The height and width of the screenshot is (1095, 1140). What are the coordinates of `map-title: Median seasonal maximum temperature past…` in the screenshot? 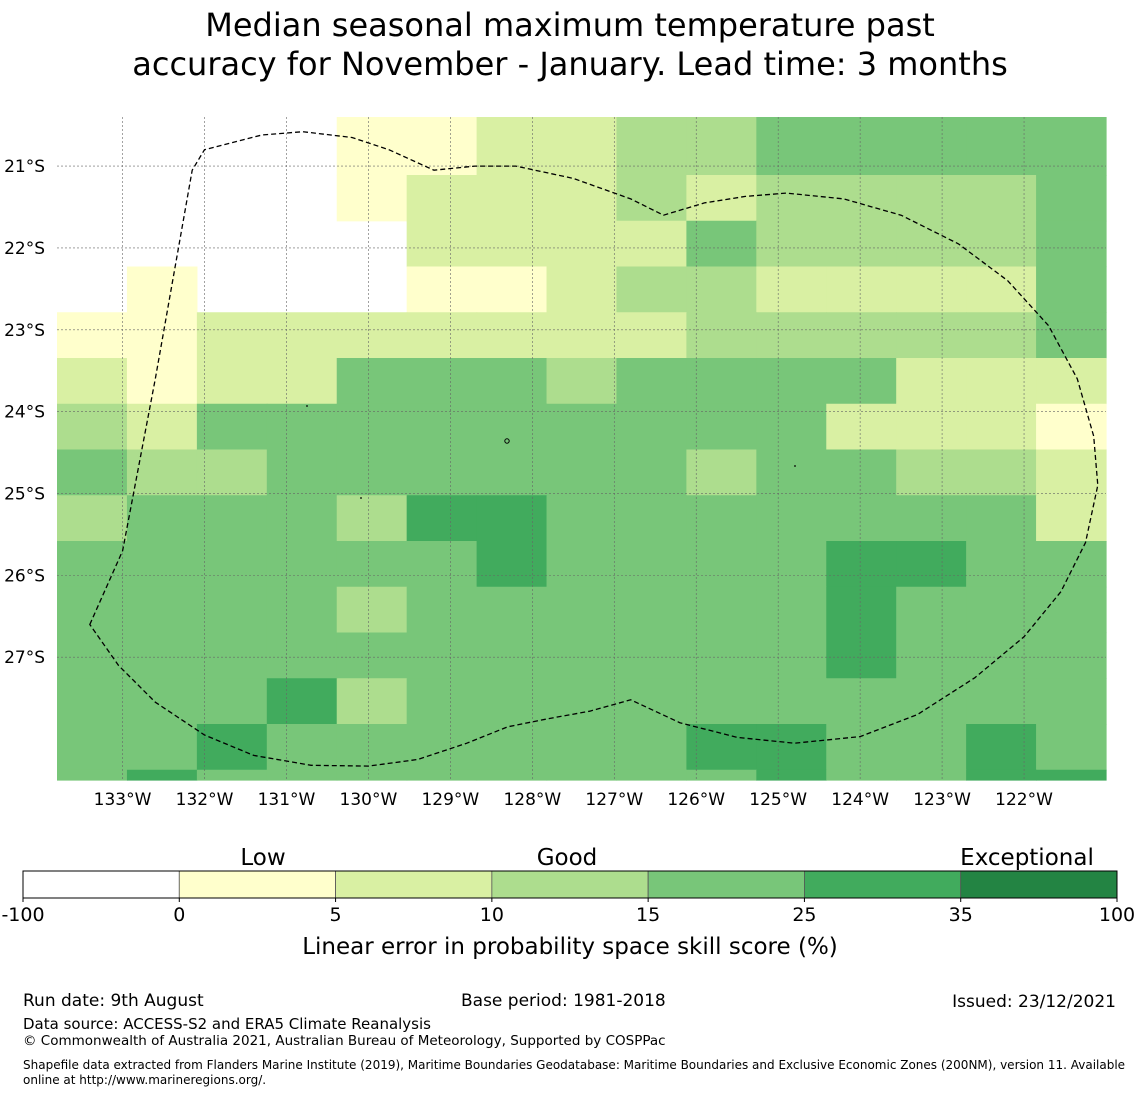 It's located at (570, 45).